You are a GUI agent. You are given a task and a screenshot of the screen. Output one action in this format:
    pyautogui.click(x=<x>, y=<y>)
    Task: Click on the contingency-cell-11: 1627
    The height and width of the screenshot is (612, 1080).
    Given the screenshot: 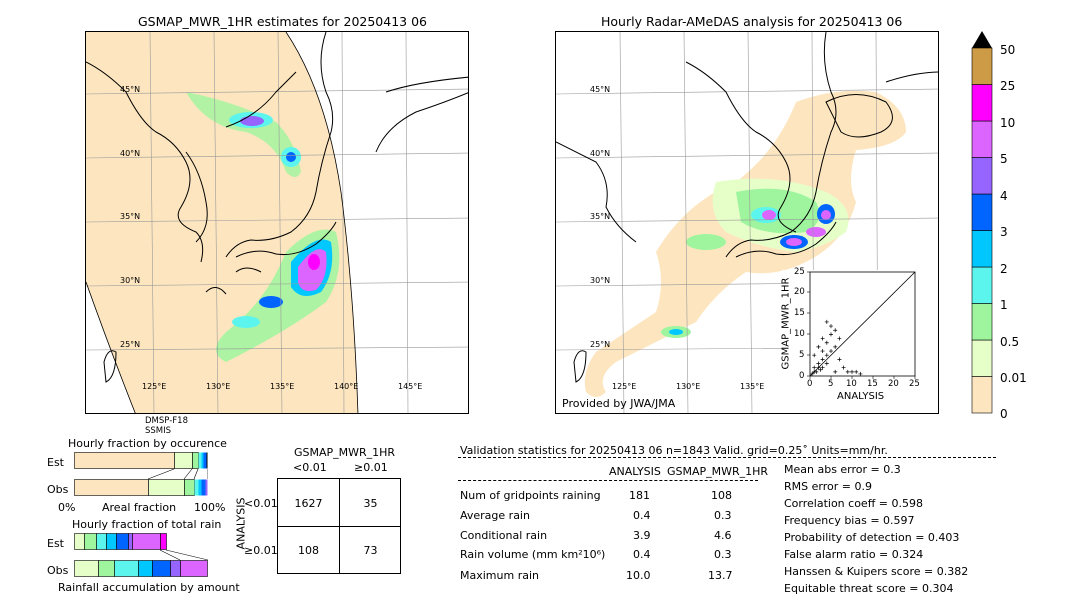 What is the action you would take?
    pyautogui.click(x=308, y=503)
    